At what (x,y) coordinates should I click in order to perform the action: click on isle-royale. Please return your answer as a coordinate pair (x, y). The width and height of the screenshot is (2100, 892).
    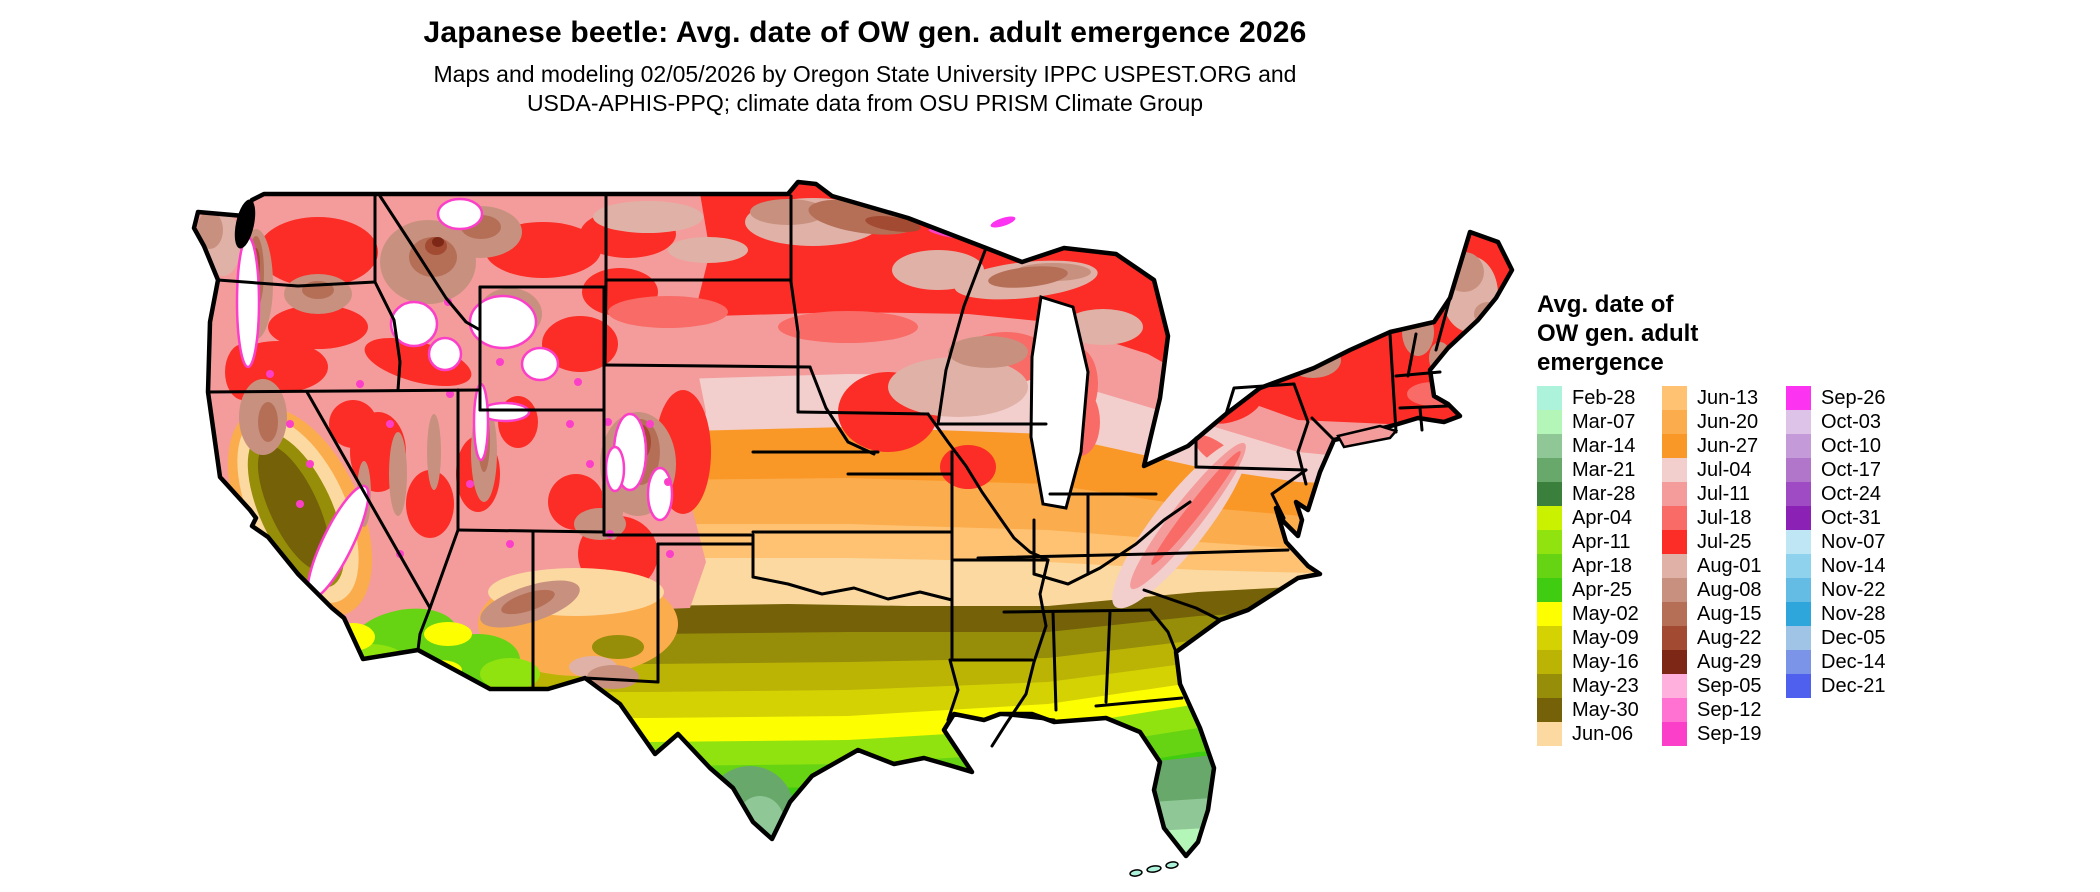
    Looking at the image, I should click on (1003, 222).